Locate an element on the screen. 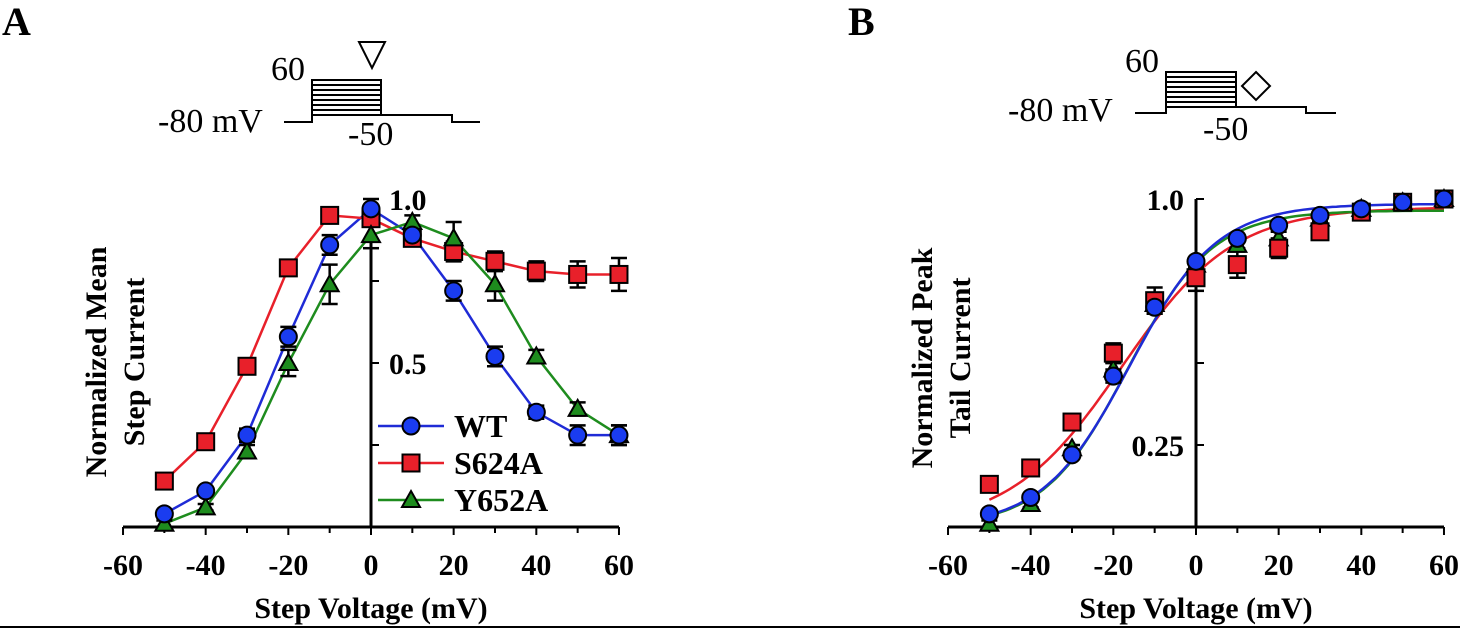 The image size is (1460, 628). y-tick-label: 0.25 is located at coordinates (1158, 446).